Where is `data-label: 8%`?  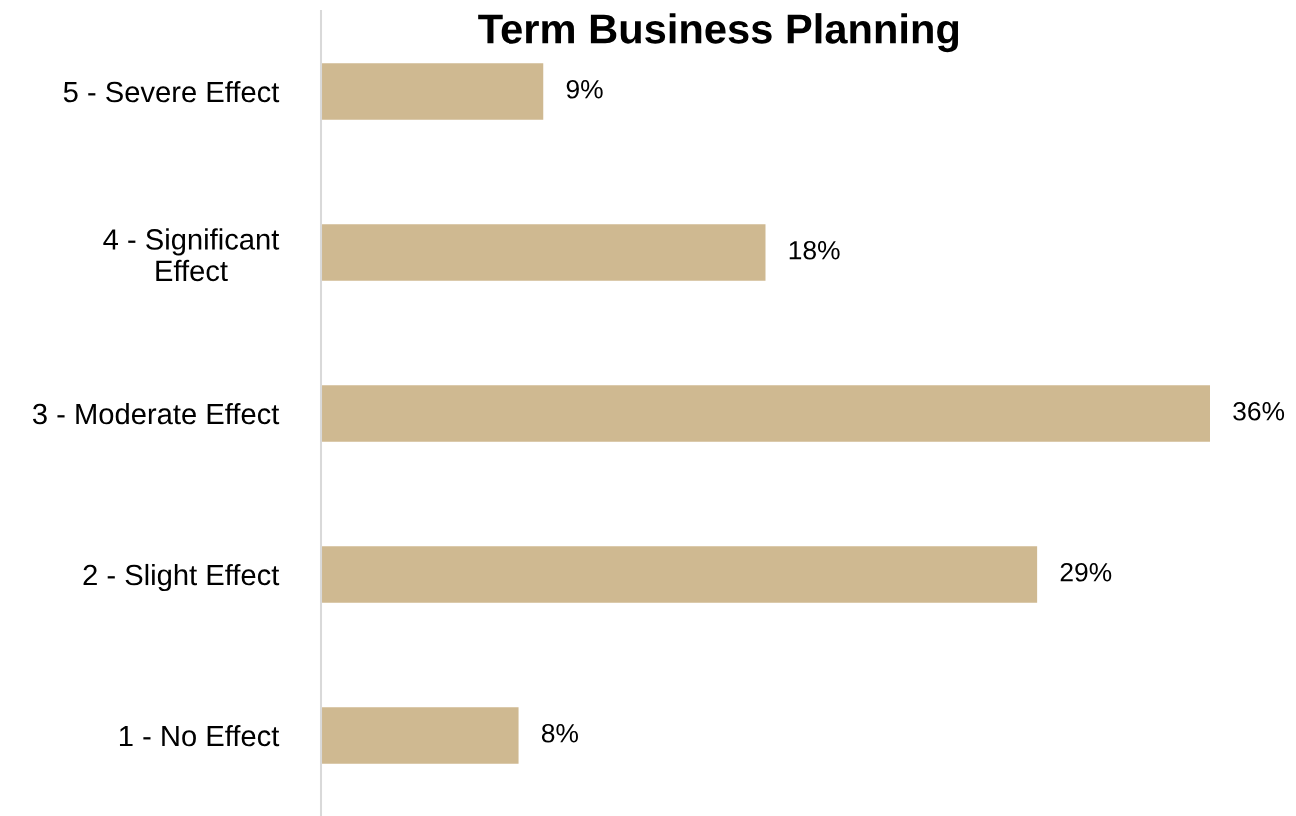 data-label: 8% is located at coordinates (559, 733).